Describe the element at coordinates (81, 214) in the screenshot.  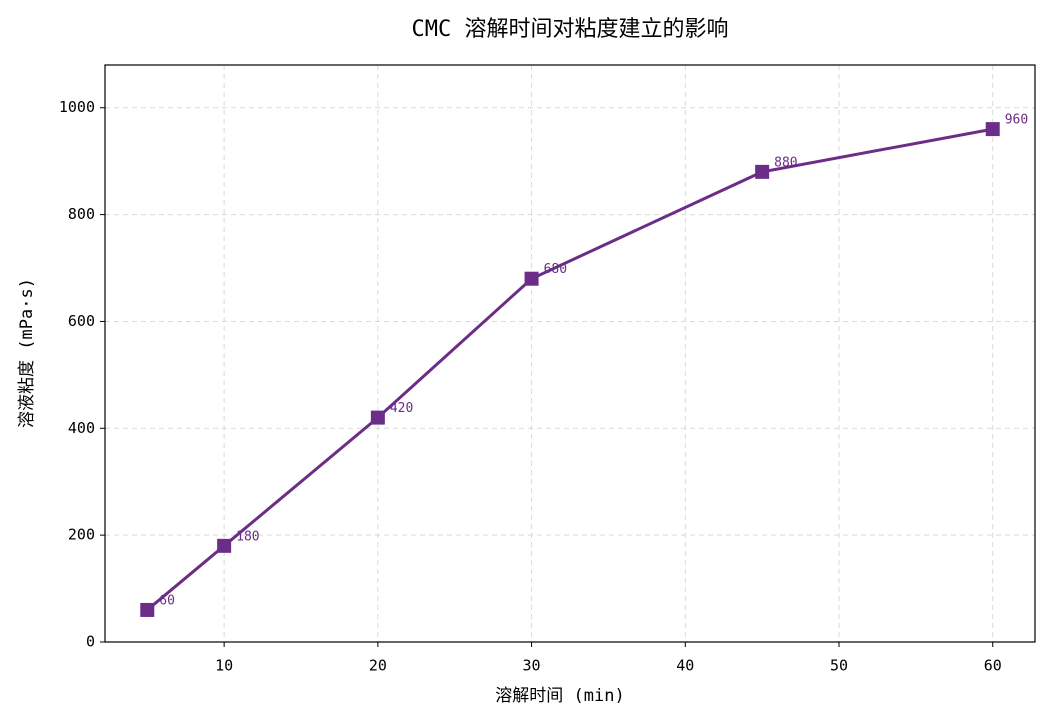
I see `y-tick-label: 800` at that location.